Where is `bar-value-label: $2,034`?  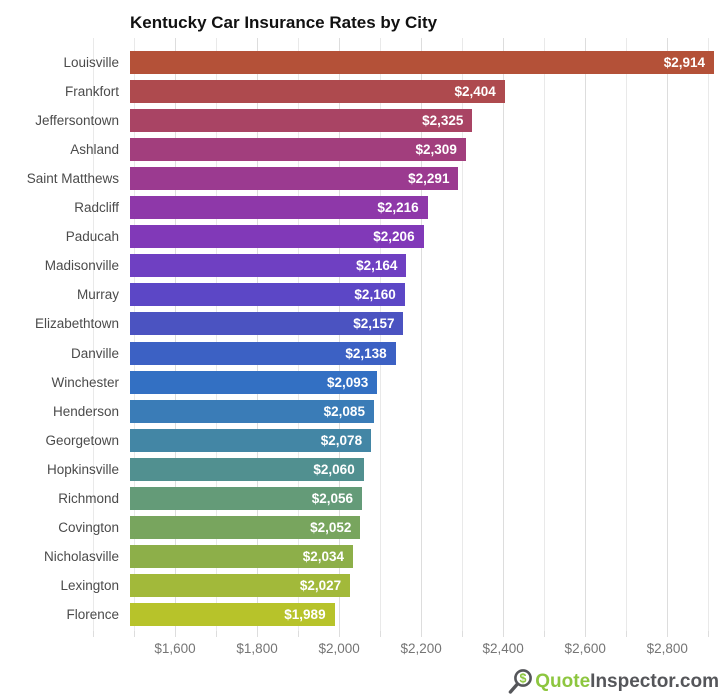 bar-value-label: $2,034 is located at coordinates (323, 556).